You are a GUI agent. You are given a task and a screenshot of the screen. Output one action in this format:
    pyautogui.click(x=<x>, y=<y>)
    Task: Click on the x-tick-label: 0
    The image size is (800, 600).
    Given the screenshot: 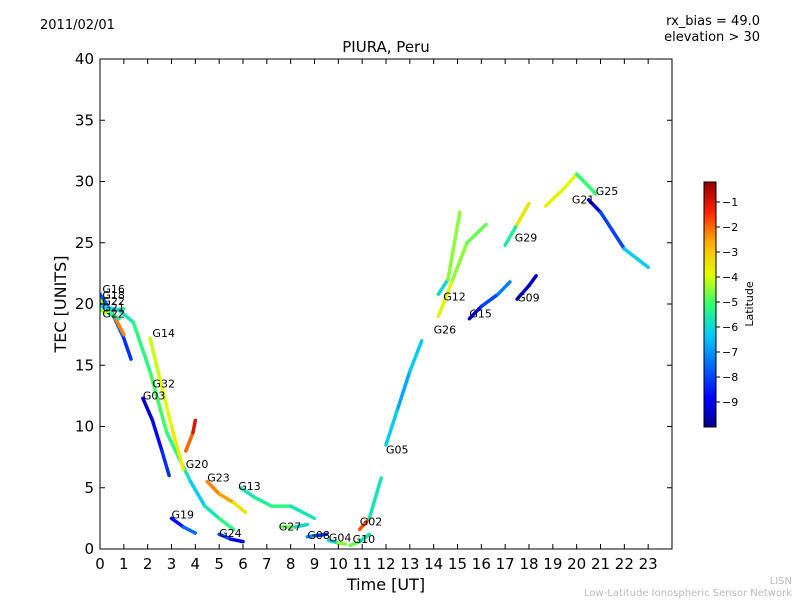 What is the action you would take?
    pyautogui.click(x=100, y=564)
    